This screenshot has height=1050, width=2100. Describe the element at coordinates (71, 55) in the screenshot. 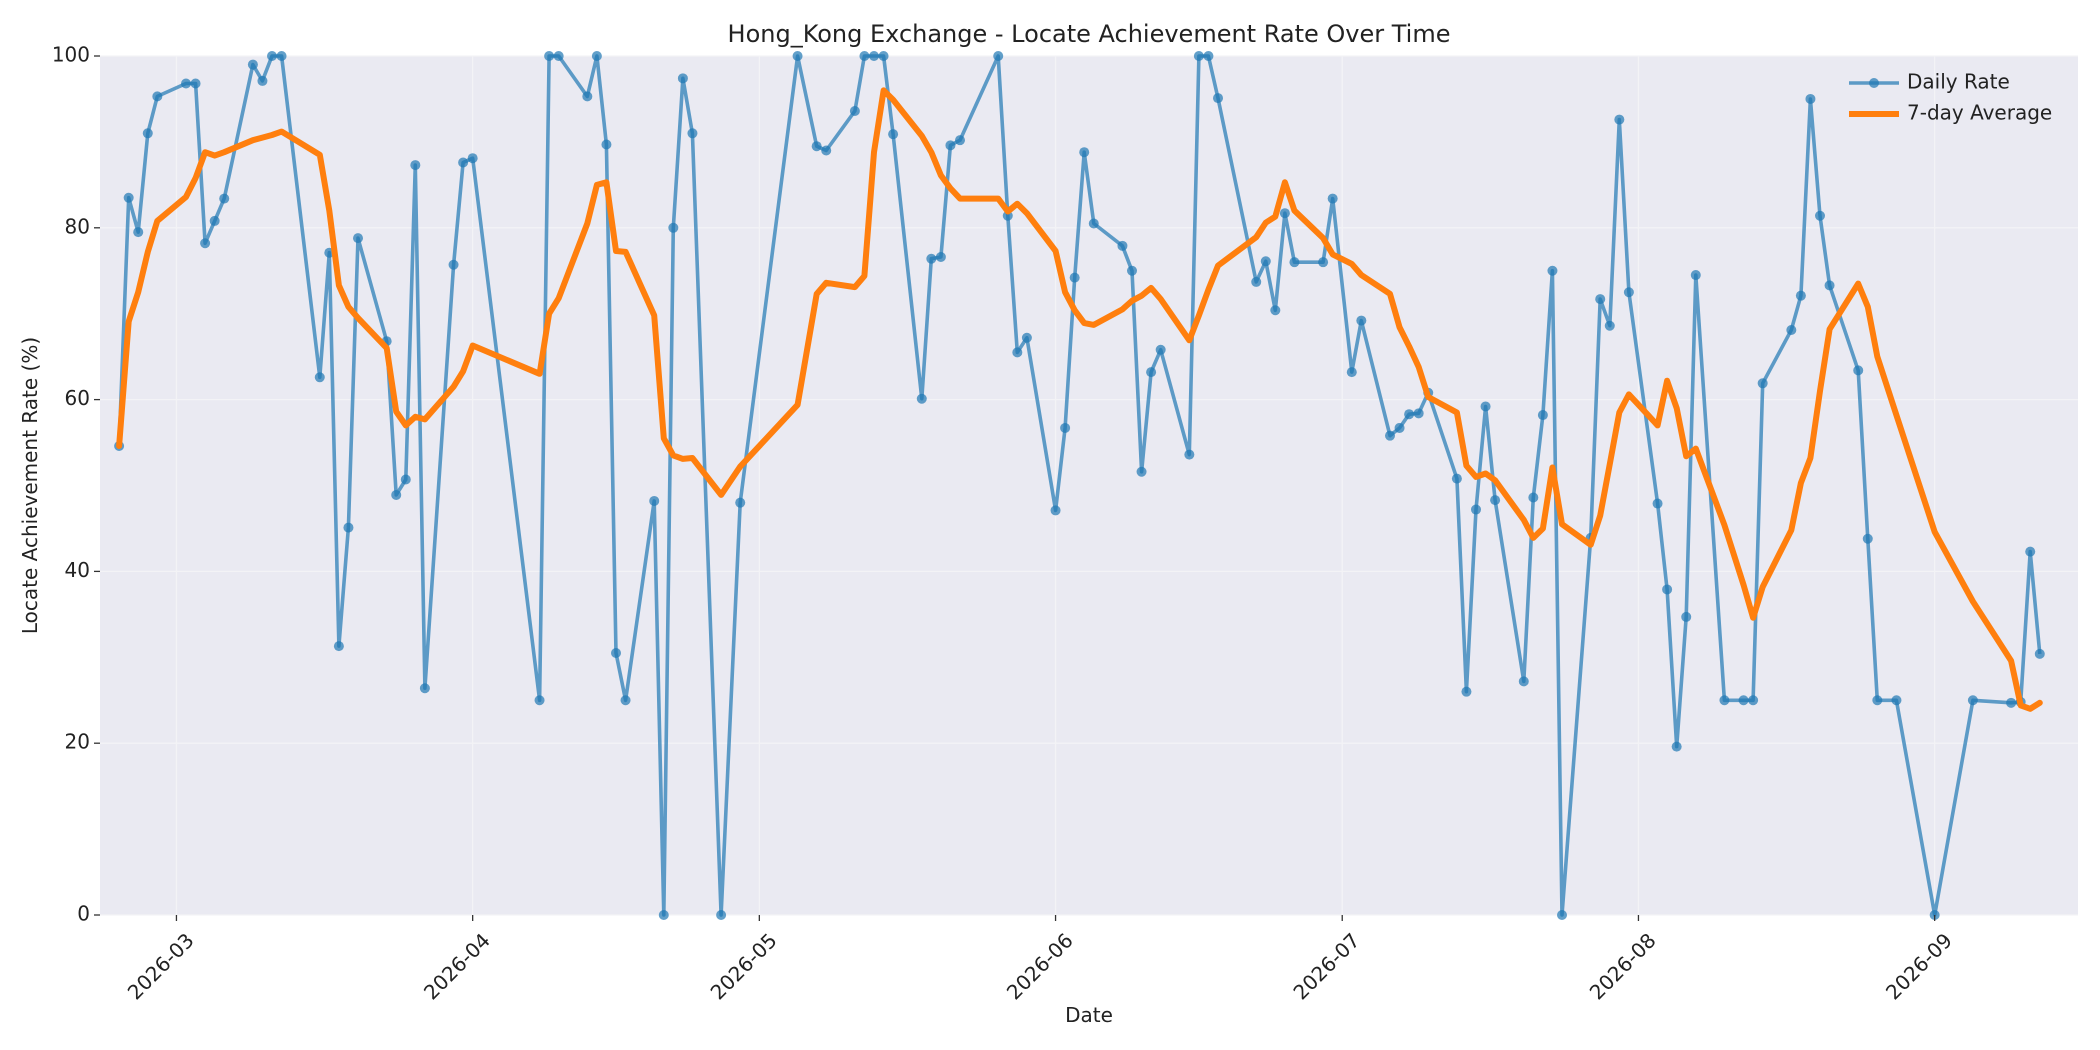

I see `y-tick-label: 100` at that location.